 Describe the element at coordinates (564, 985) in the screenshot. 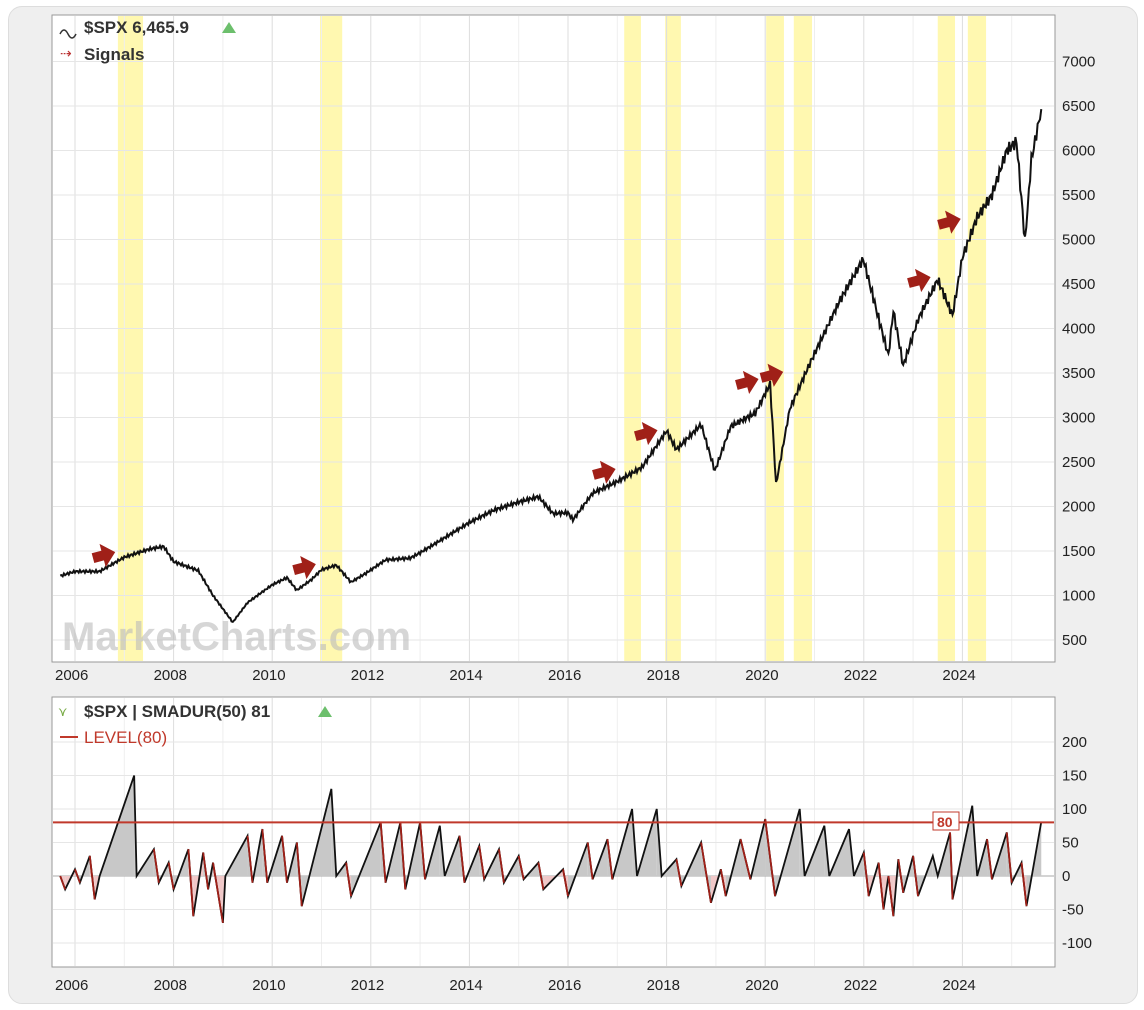

I see `x-tick-label: 2016` at that location.